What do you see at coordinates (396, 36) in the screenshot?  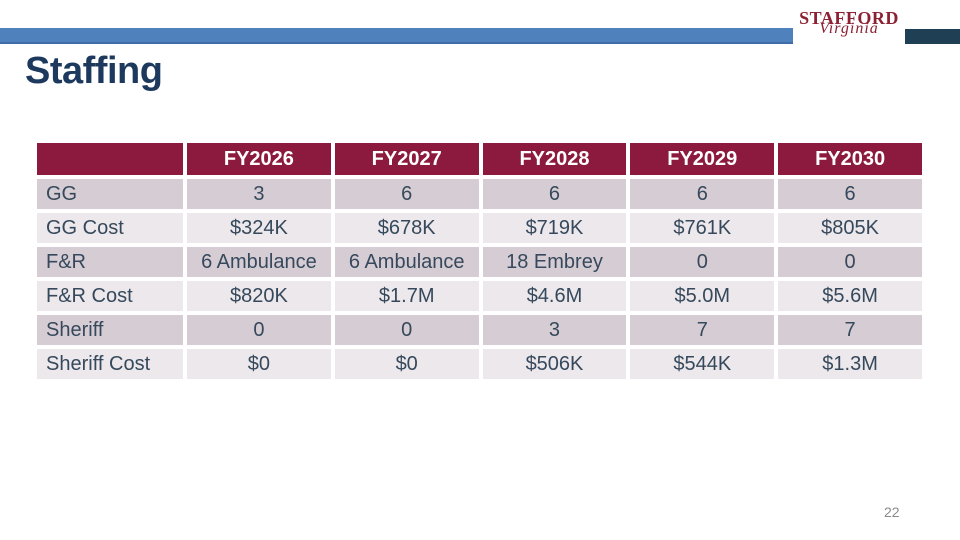 I see `top-accent-bar-blue` at bounding box center [396, 36].